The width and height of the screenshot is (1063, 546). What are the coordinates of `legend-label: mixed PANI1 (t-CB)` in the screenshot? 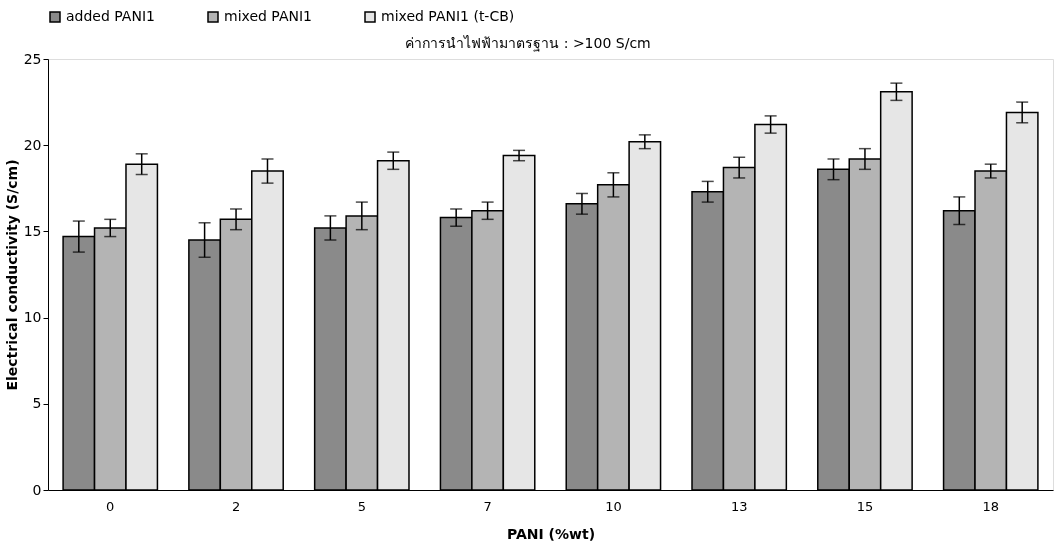 It's located at (448, 16).